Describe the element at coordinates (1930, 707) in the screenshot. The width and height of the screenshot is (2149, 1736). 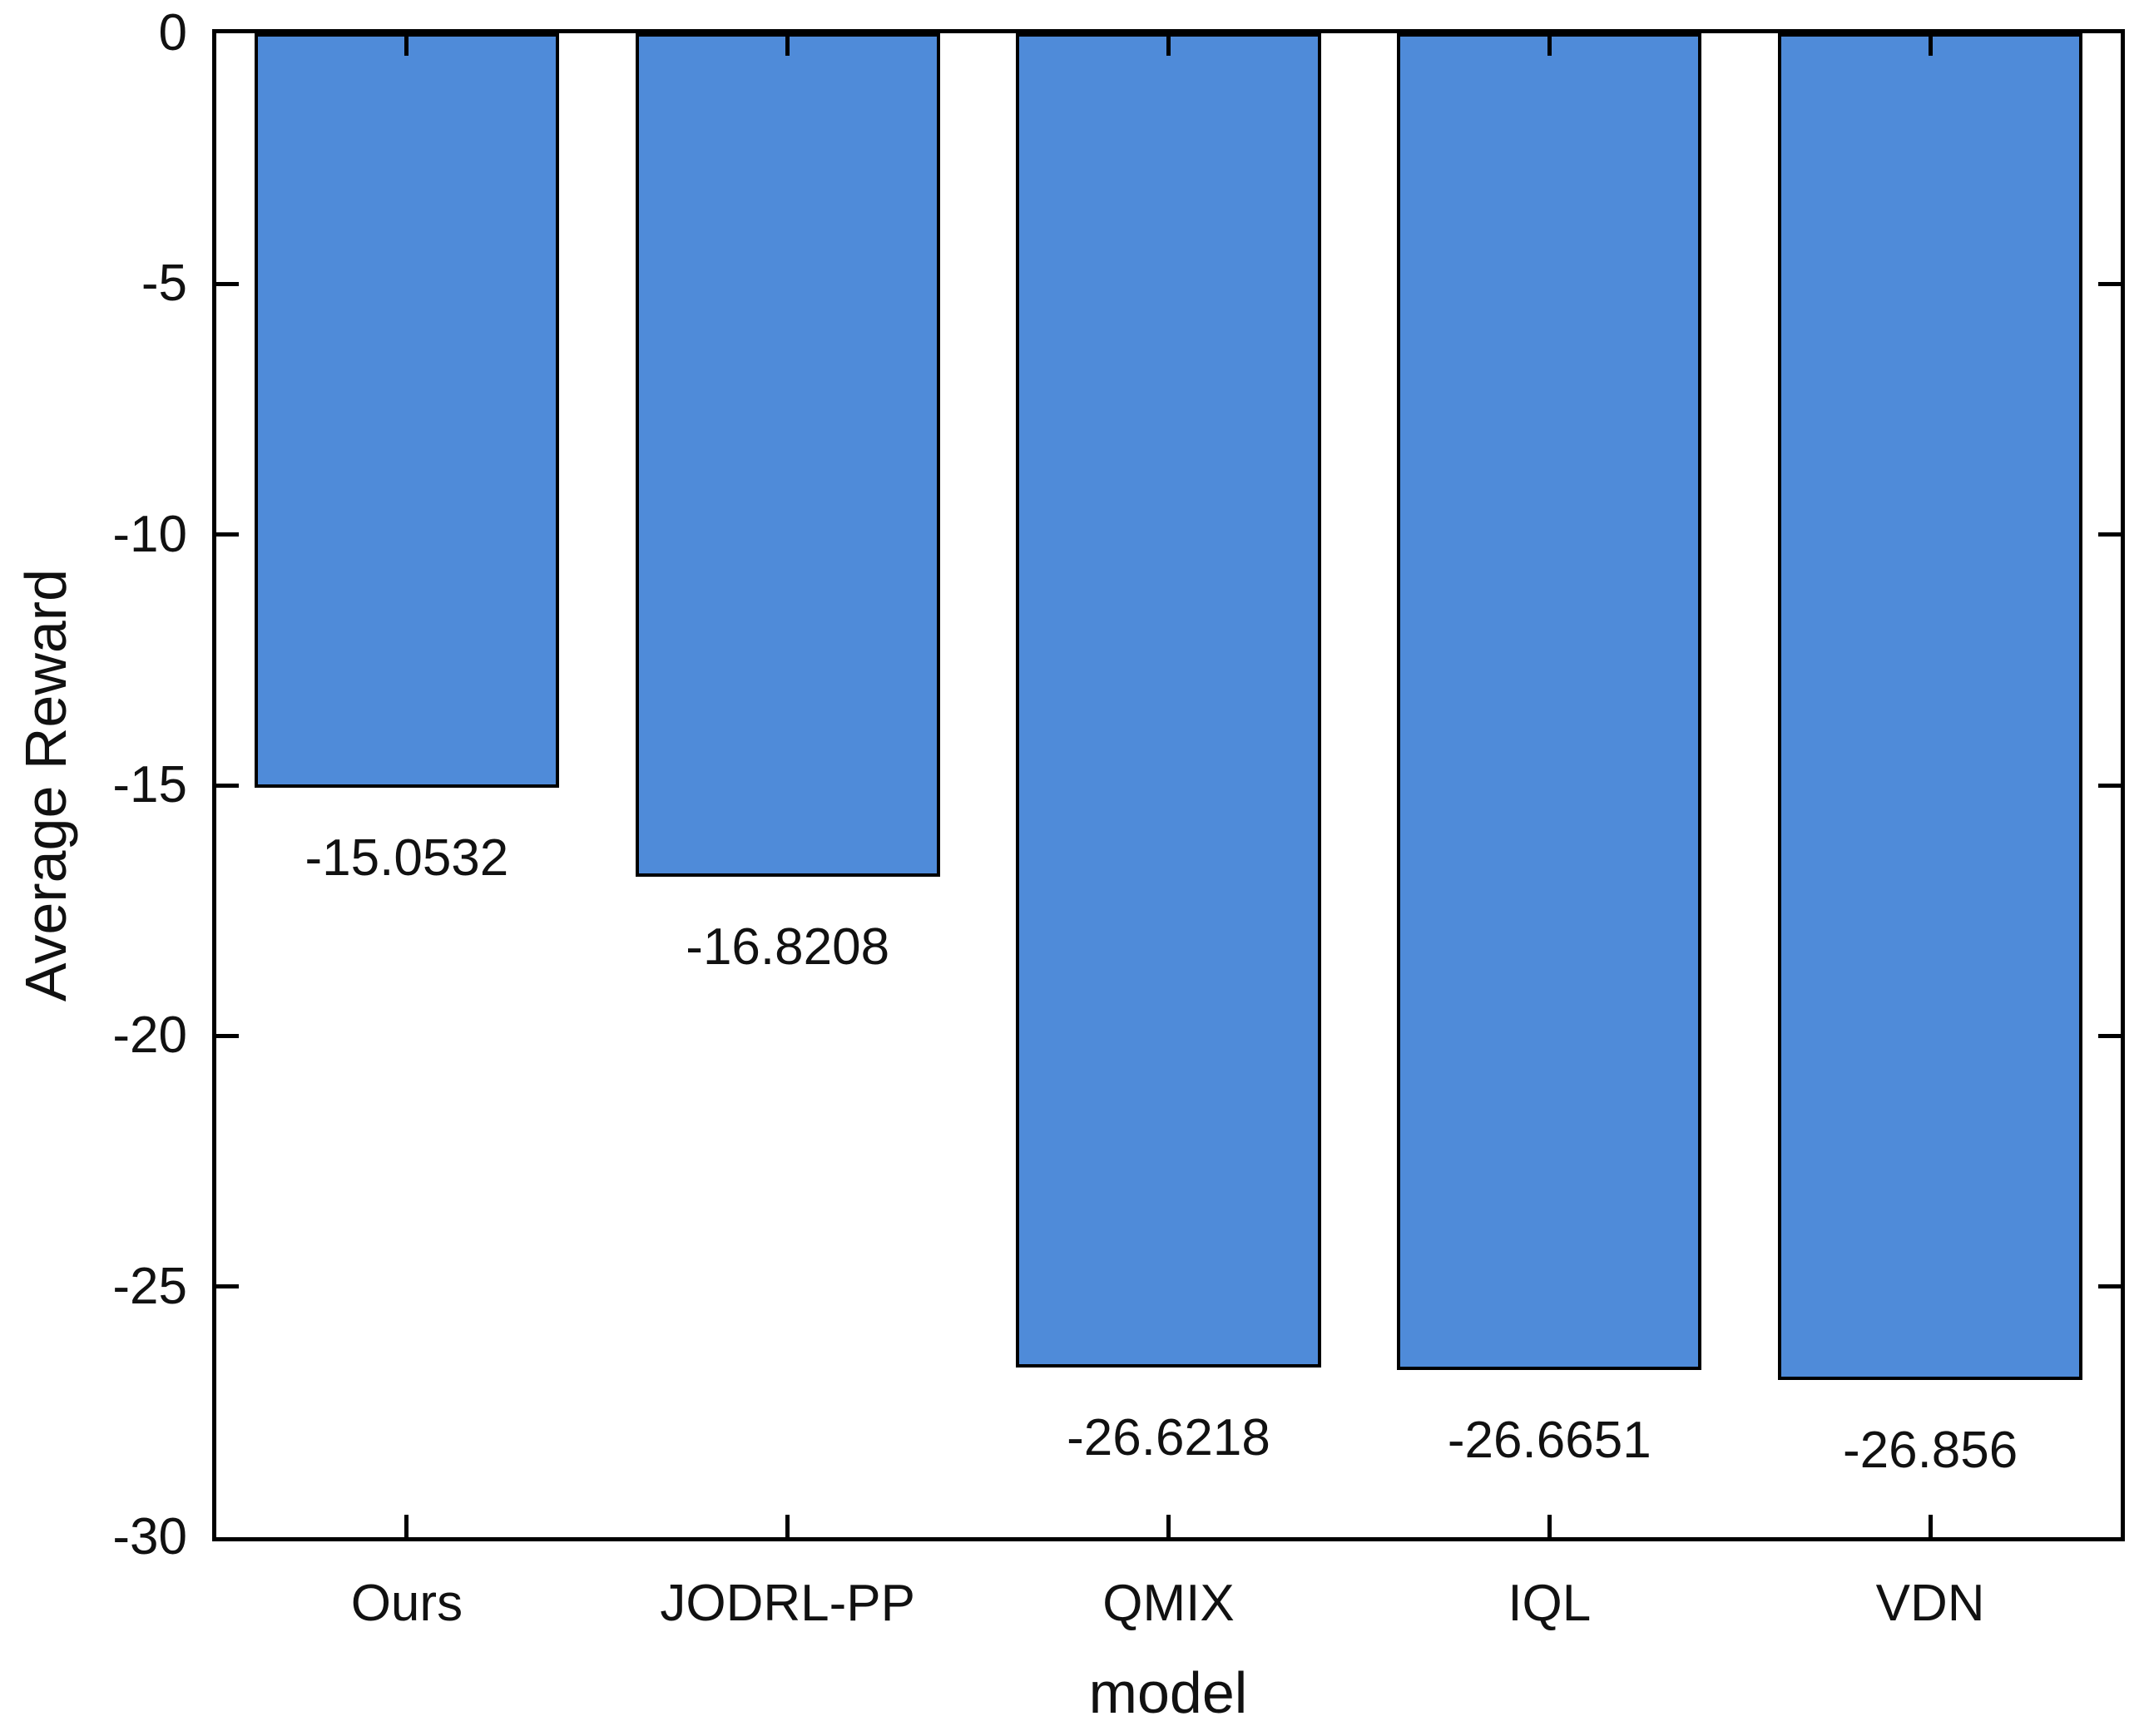
I see `bar-vdn` at that location.